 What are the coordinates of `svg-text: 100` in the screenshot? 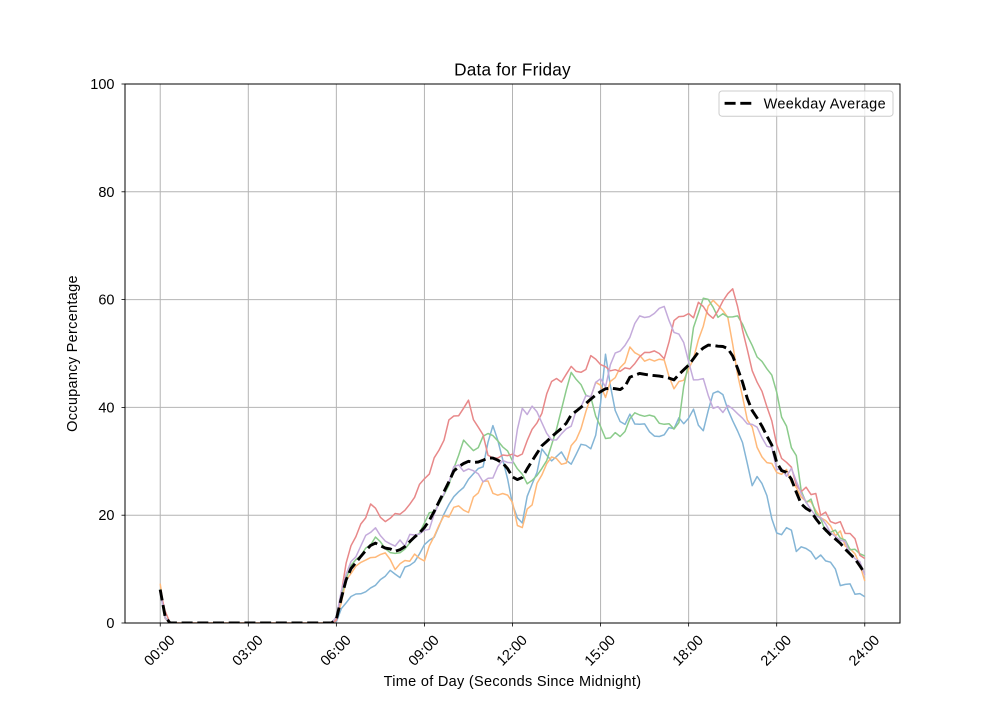 It's located at (102, 85).